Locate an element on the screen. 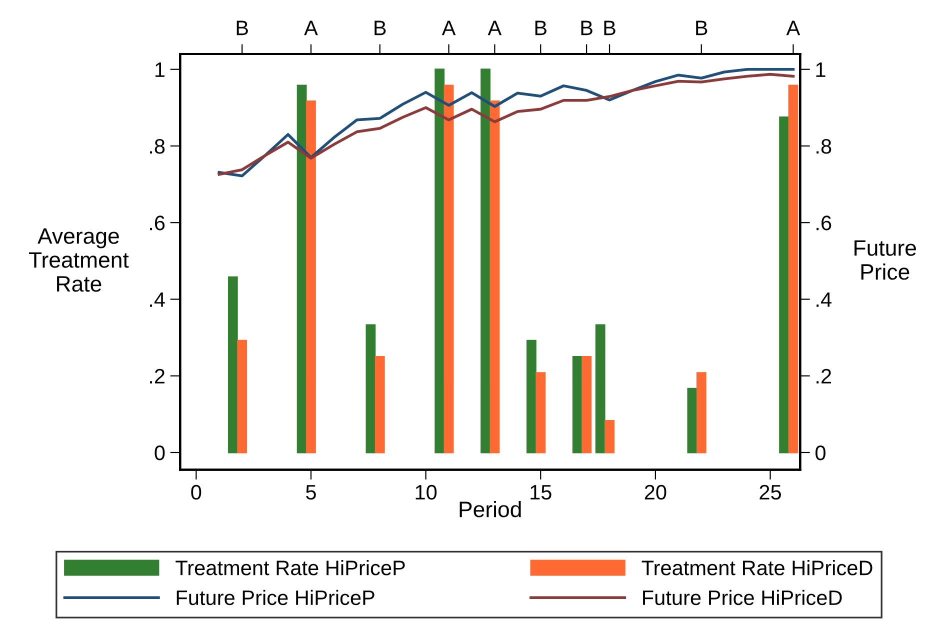  legend-label: Treatment Rate HiPriceD is located at coordinates (757, 568).